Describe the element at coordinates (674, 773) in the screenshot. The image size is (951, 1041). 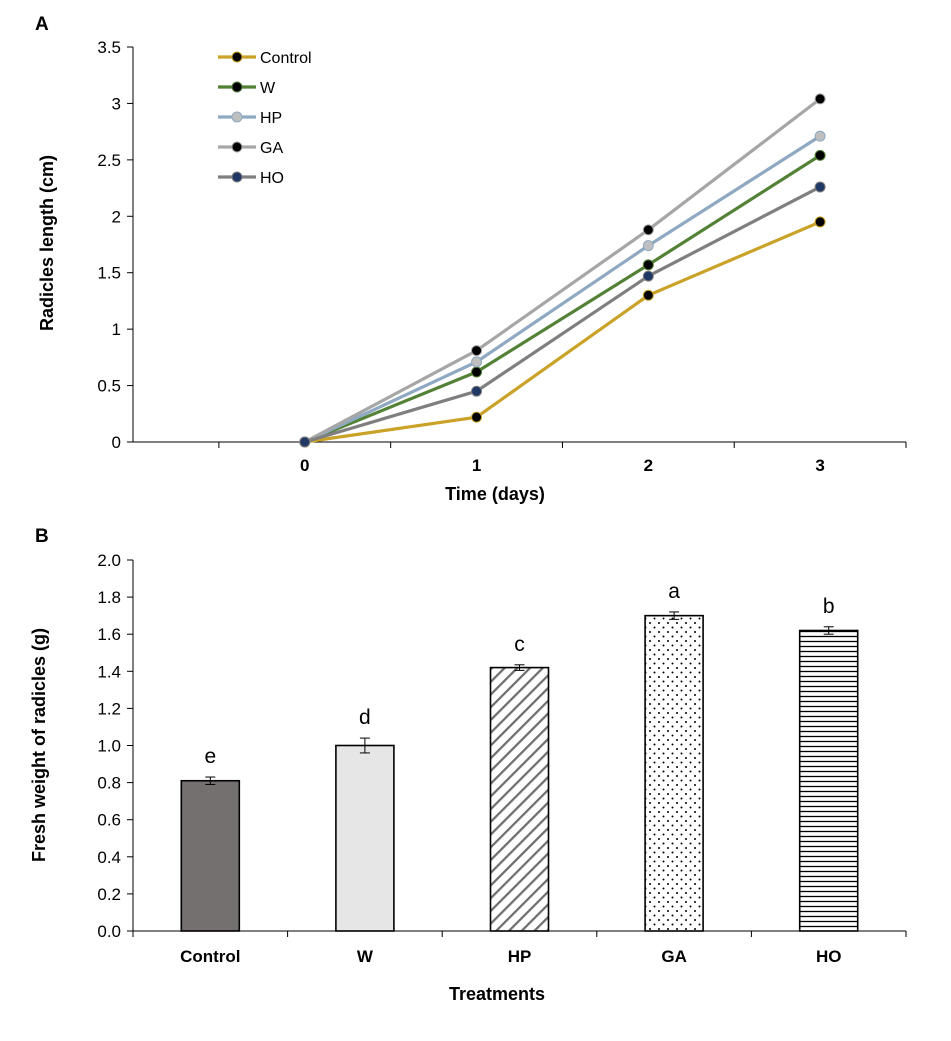
I see `bar-ga` at that location.